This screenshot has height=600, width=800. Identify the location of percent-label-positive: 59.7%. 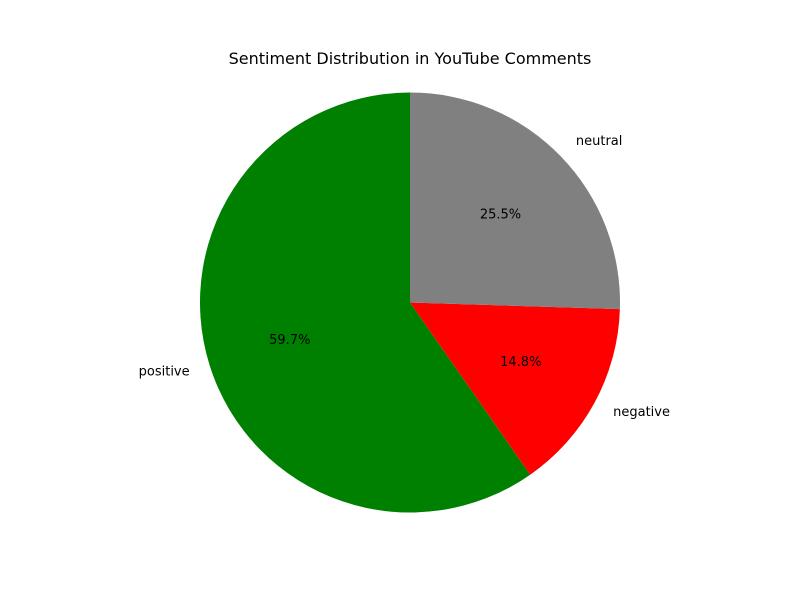
(289, 340).